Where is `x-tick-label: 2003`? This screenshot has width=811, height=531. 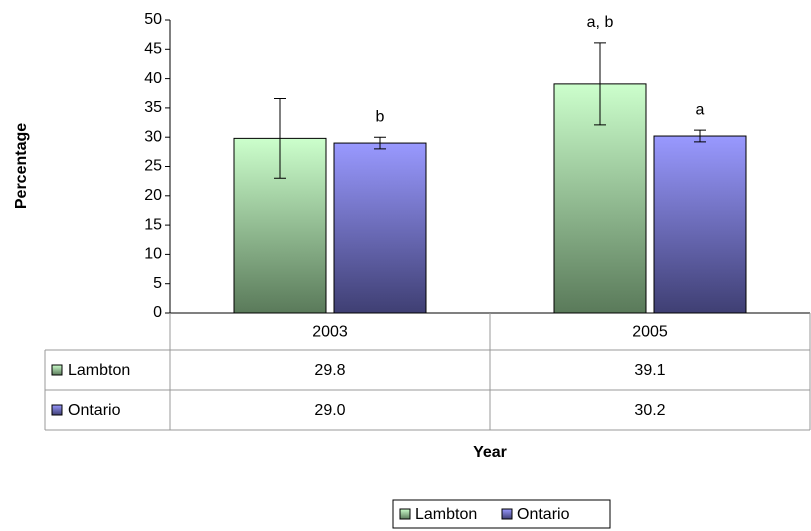
x-tick-label: 2003 is located at coordinates (330, 332).